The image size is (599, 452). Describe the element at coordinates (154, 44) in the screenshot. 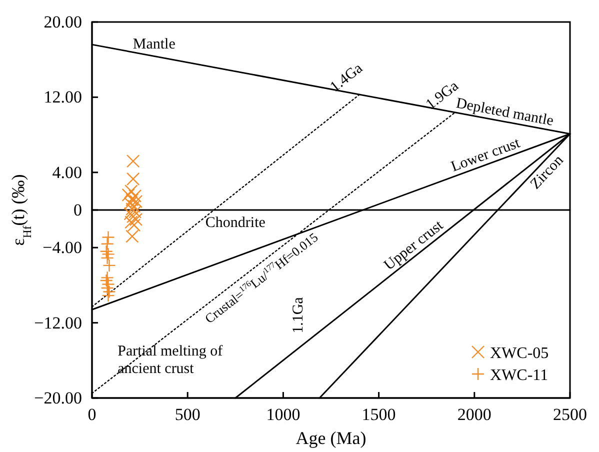

I see `annotation: Mantle` at that location.